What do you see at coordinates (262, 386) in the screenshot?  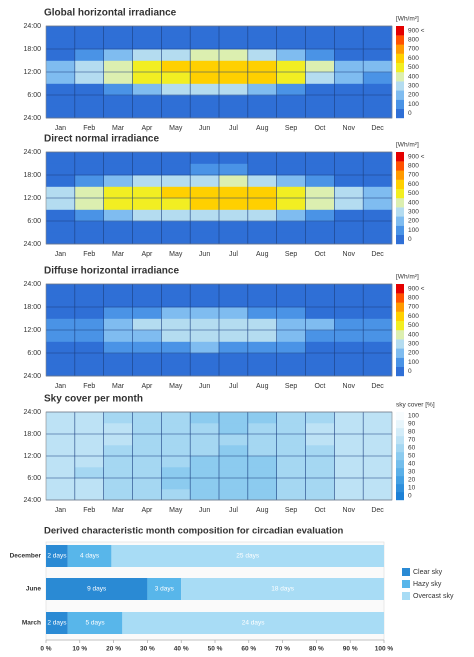 I see `x-tick-label: Aug` at bounding box center [262, 386].